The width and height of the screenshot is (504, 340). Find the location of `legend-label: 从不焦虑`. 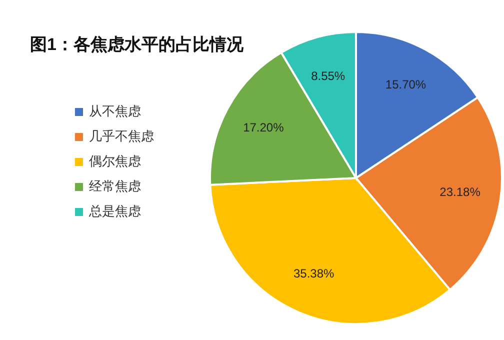

legend-label: 从不焦虑 is located at coordinates (115, 110).